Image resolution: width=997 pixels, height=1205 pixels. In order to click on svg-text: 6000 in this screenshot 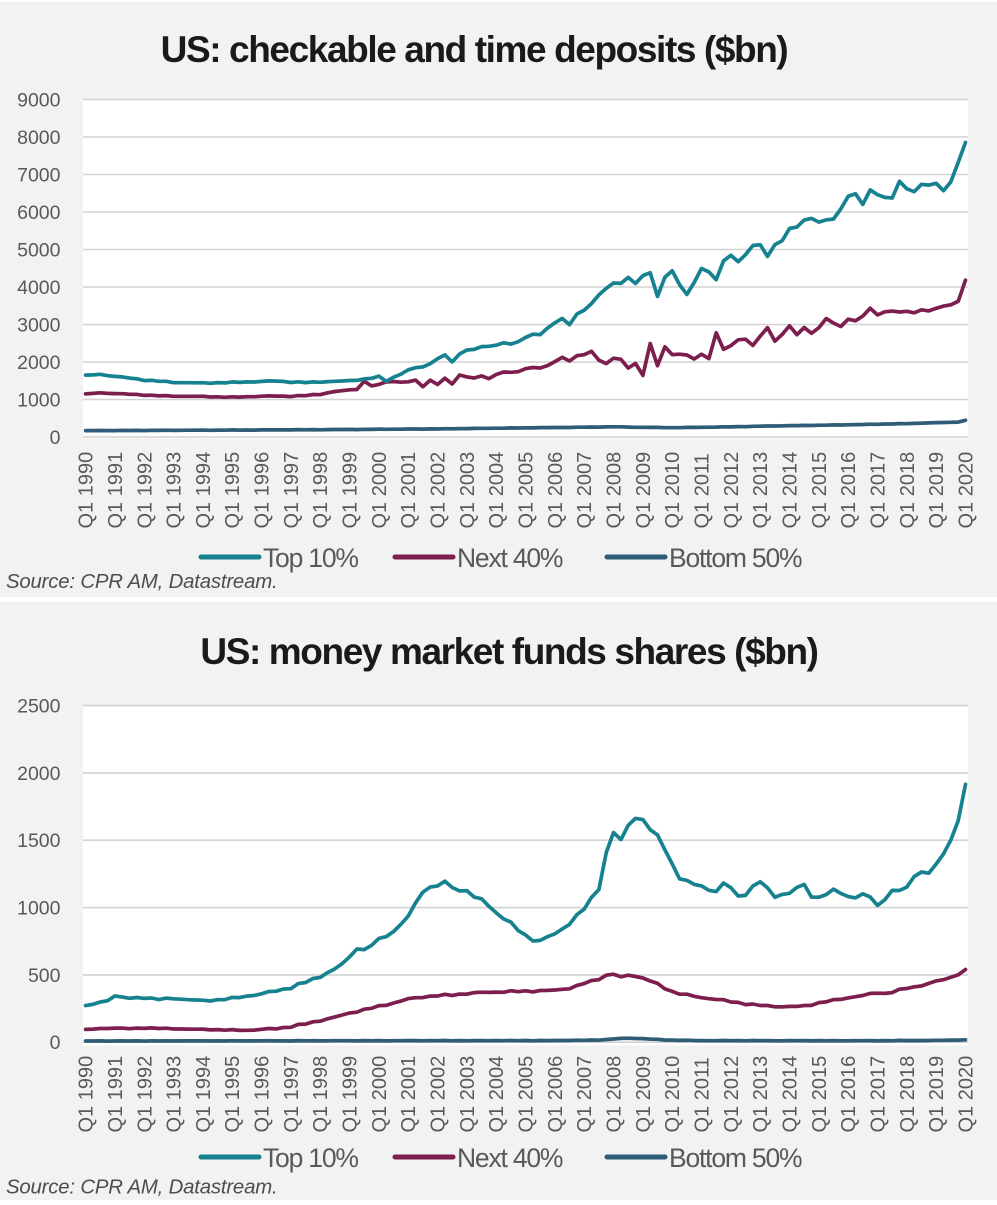, I will do `click(39, 213)`.